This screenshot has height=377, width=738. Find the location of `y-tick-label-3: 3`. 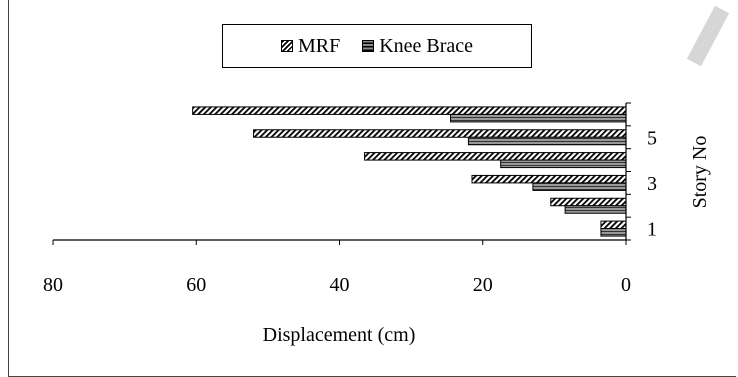

y-tick-label-3: 3 is located at coordinates (652, 184).